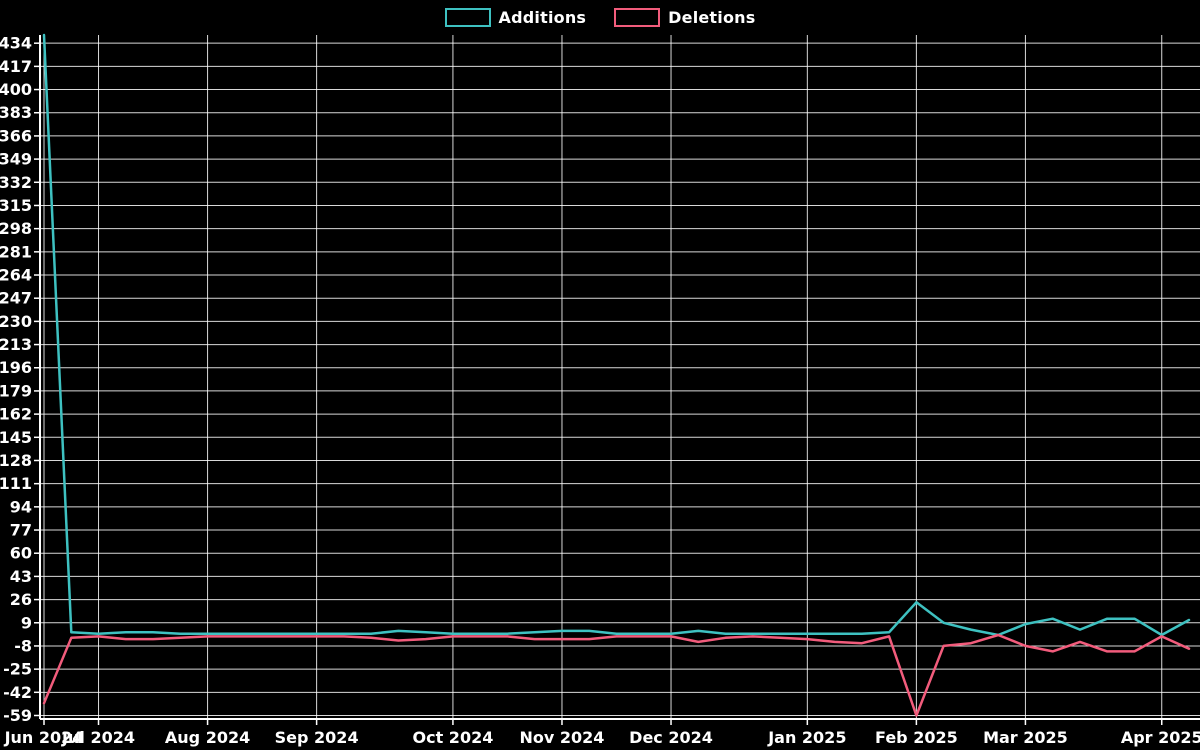  I want to click on y-tick-label: 162, so click(16, 414).